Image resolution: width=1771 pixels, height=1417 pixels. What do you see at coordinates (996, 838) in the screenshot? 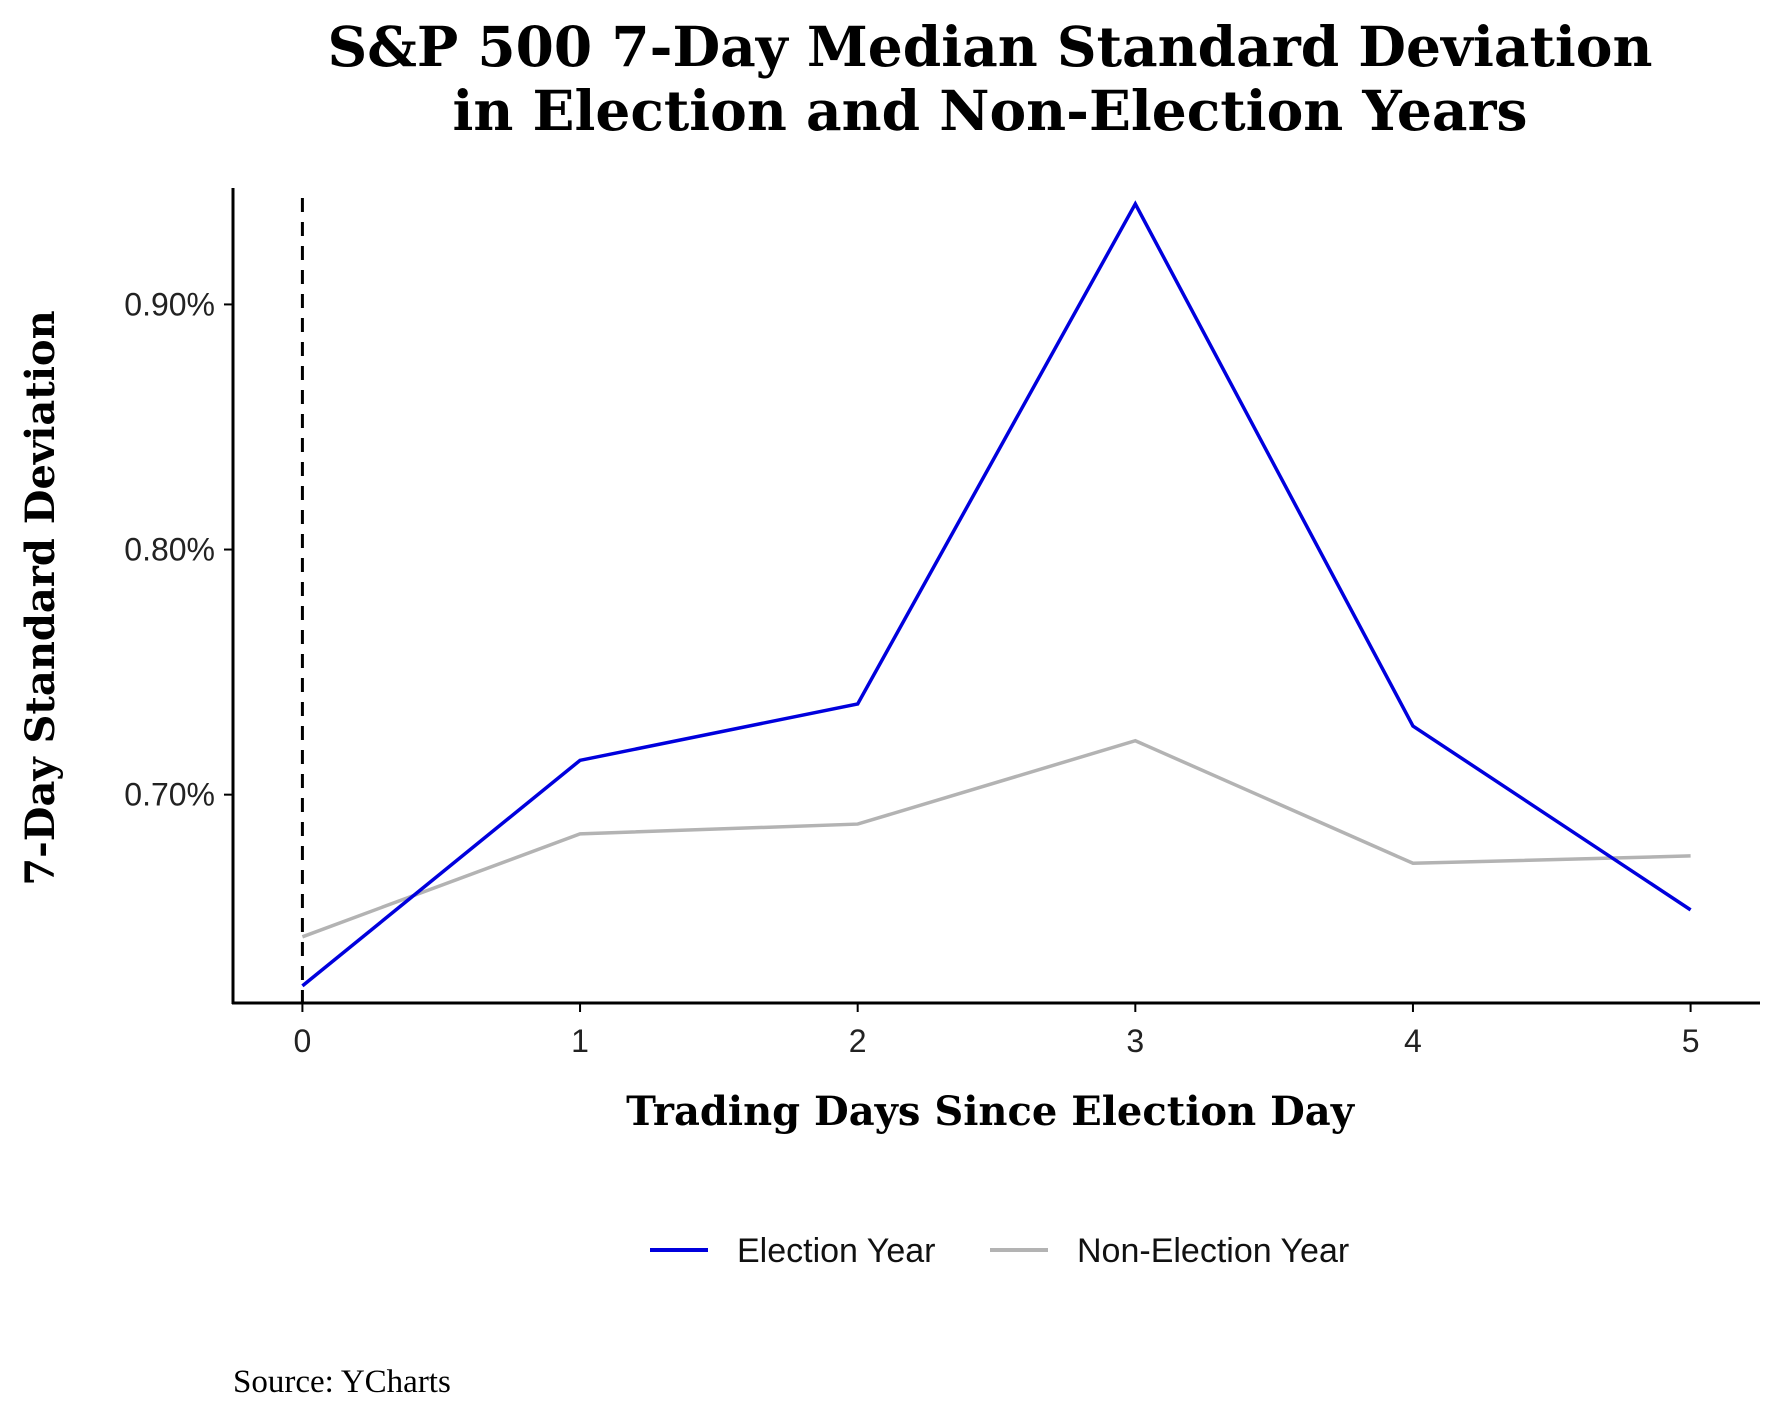
I see `series-line-non-election-year` at bounding box center [996, 838].